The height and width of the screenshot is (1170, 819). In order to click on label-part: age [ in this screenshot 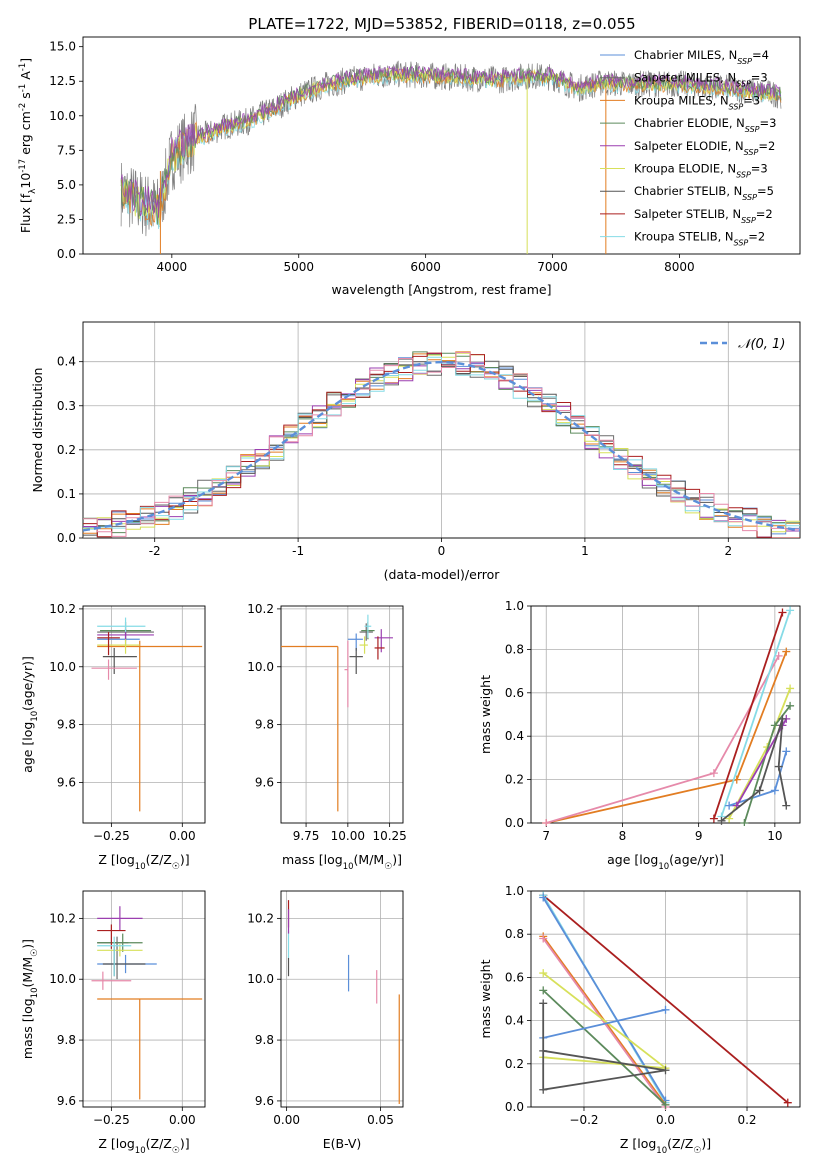, I will do `click(623, 859)`.